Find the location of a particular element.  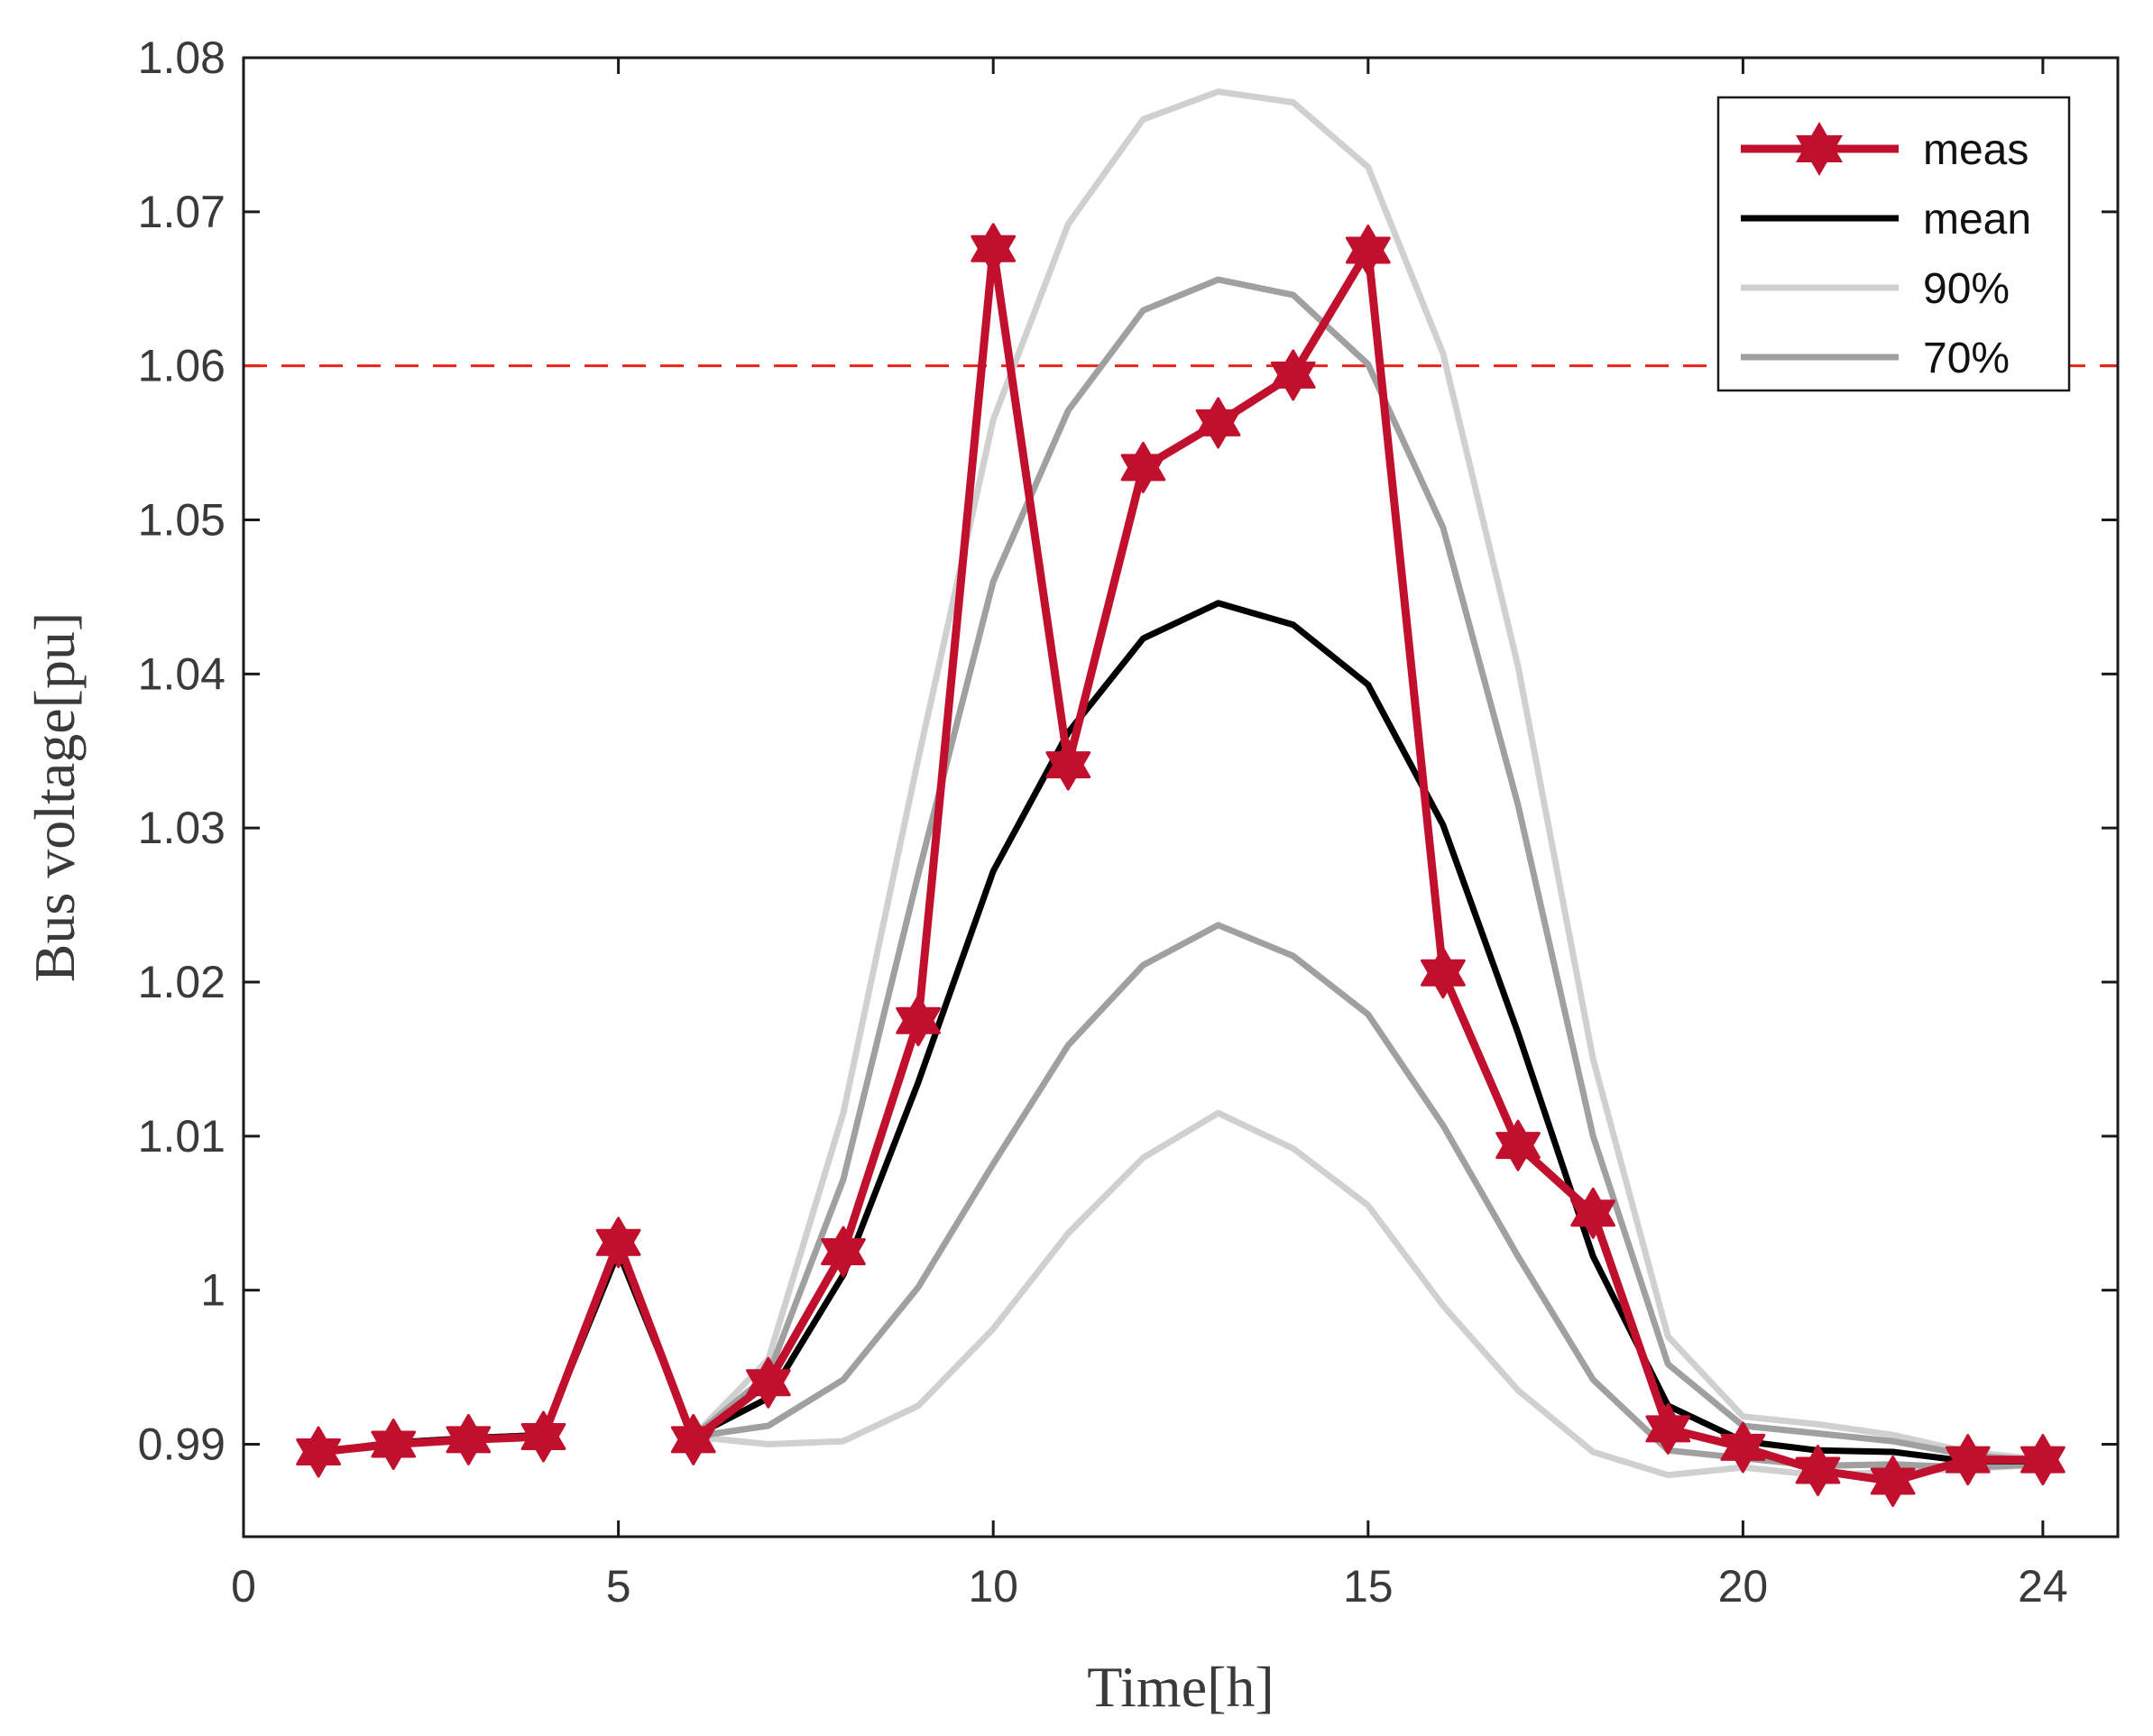

y-tick-label: 1.07 is located at coordinates (181, 212).